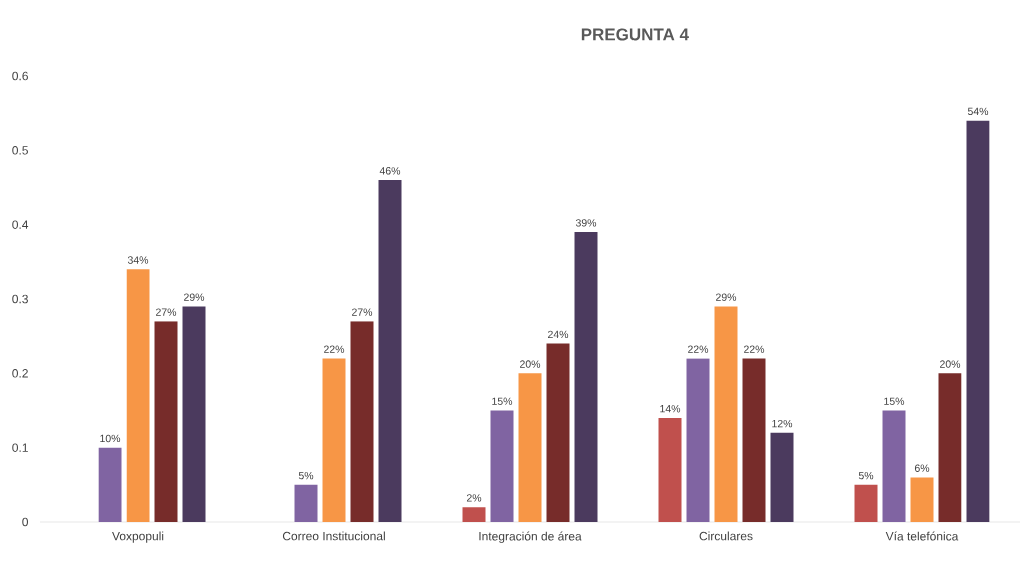 This screenshot has height=566, width=1030. I want to click on x-tick-label: Integración de área, so click(530, 537).